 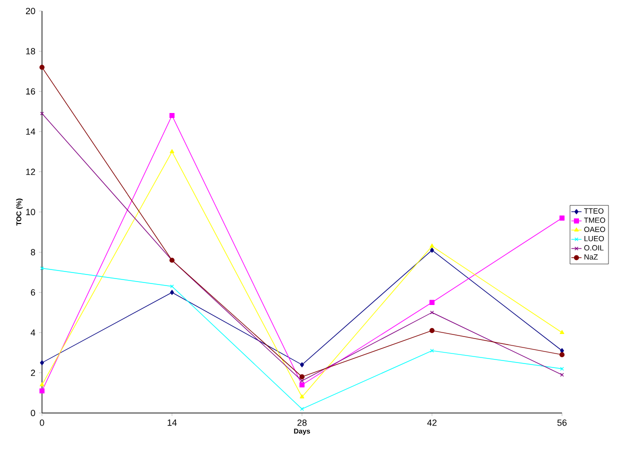 What do you see at coordinates (33, 292) in the screenshot?
I see `y-tick-label: 6` at bounding box center [33, 292].